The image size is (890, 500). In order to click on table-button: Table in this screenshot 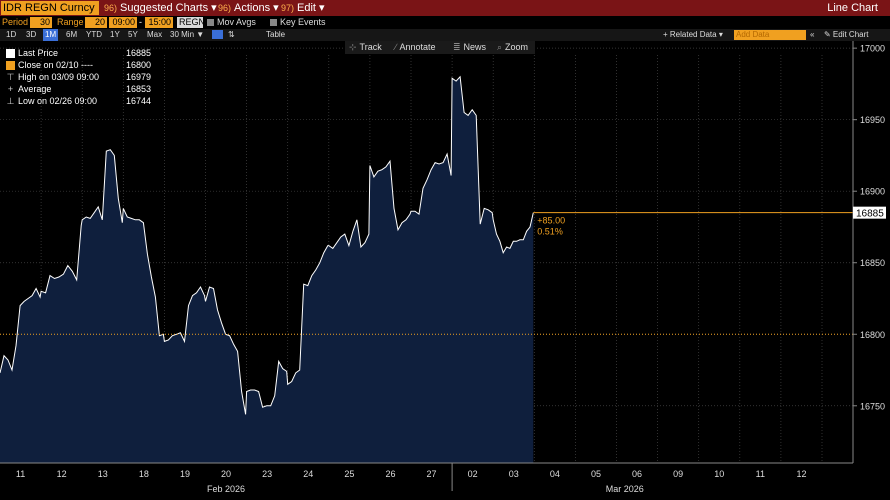, I will do `click(276, 34)`.